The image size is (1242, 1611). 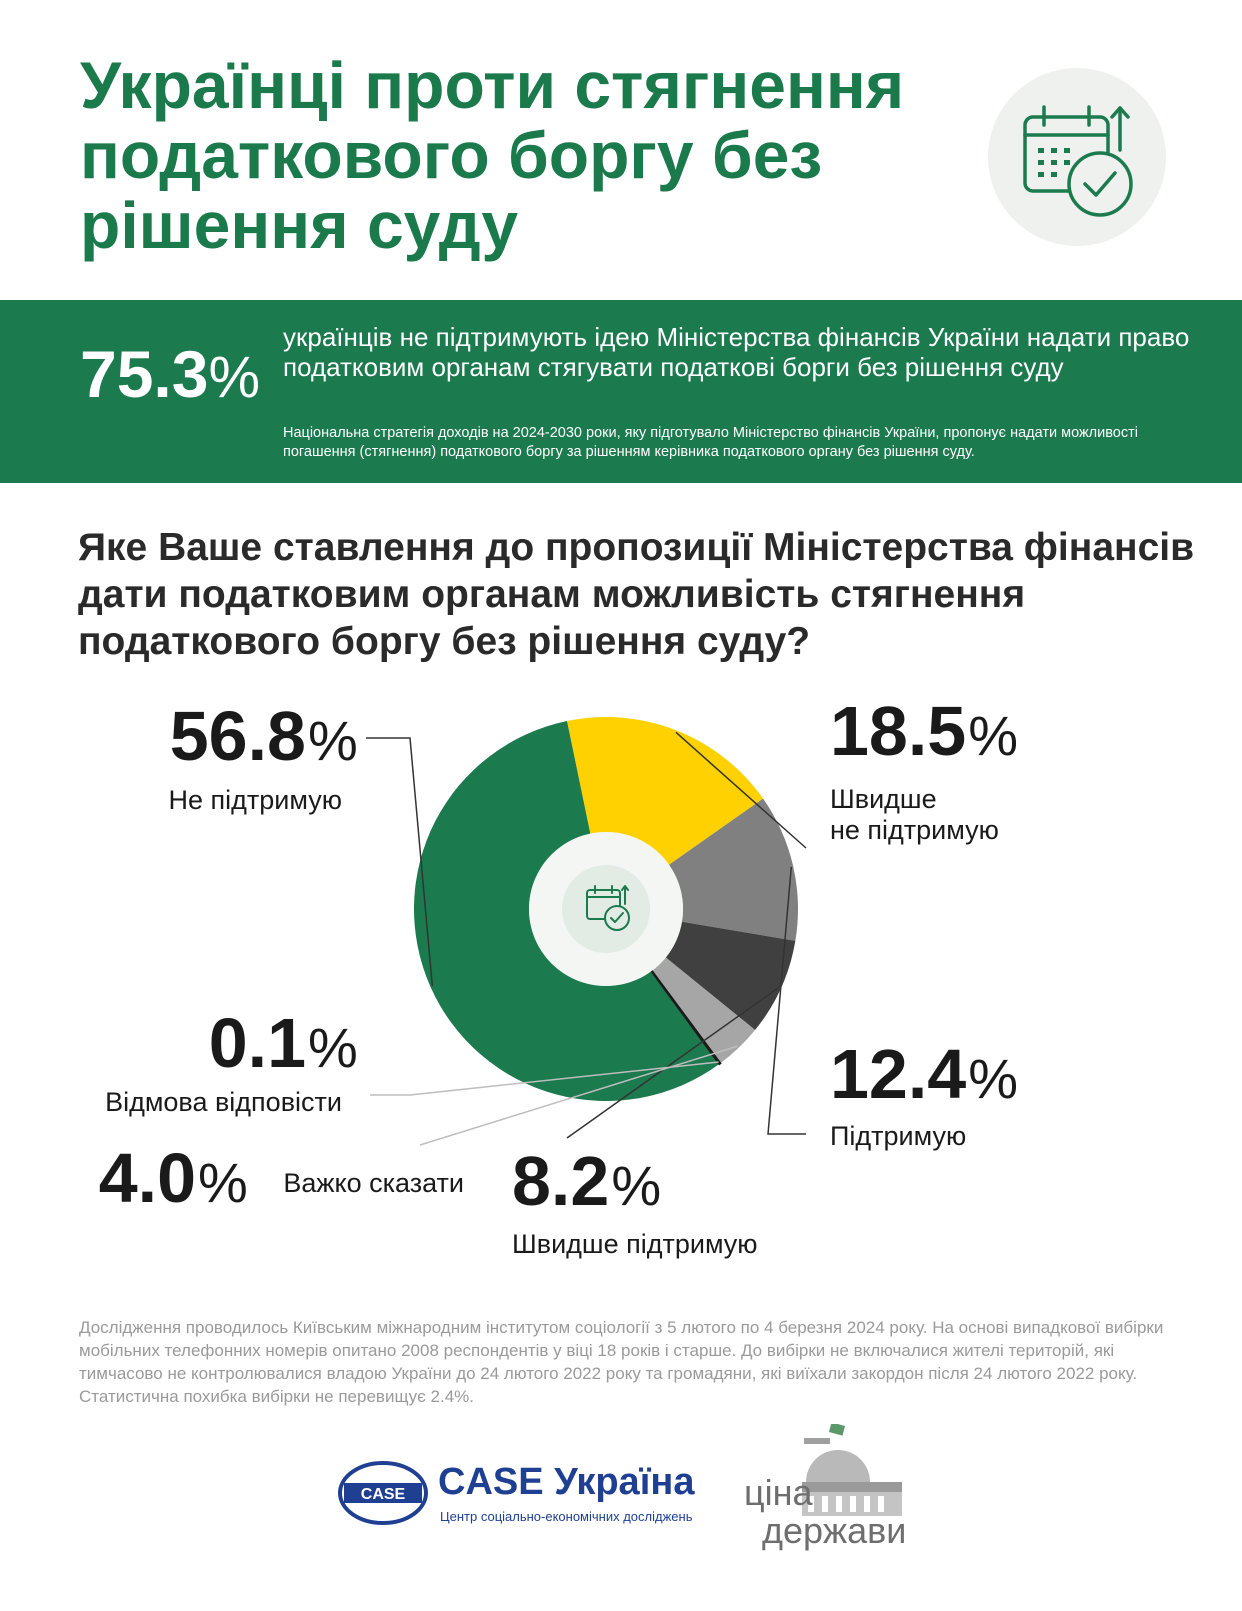 I want to click on pie-slice-важко-сказати, so click(x=703, y=1010).